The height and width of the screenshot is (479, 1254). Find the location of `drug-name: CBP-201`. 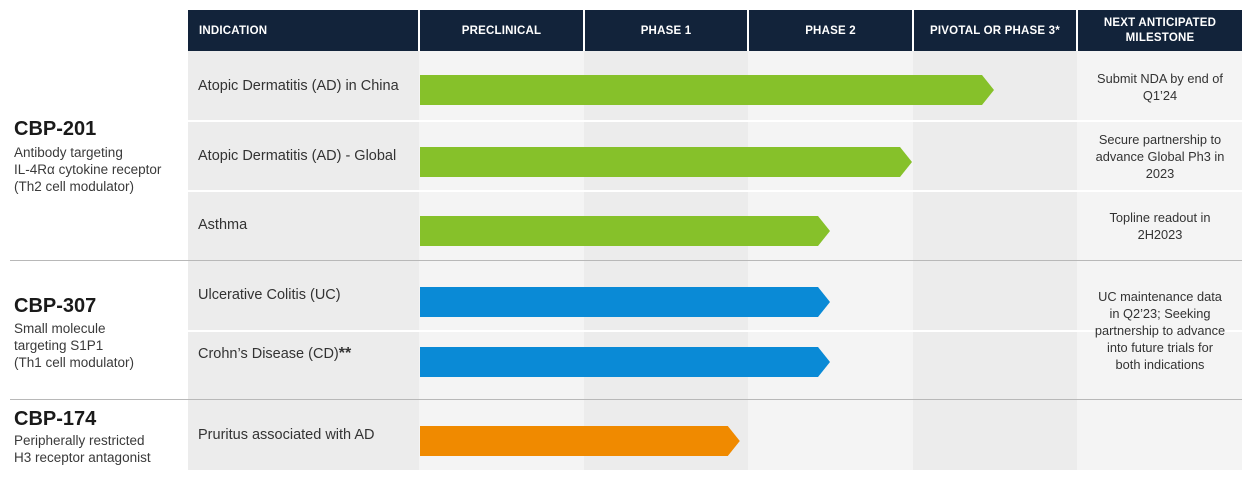

drug-name: CBP-201 is located at coordinates (55, 129).